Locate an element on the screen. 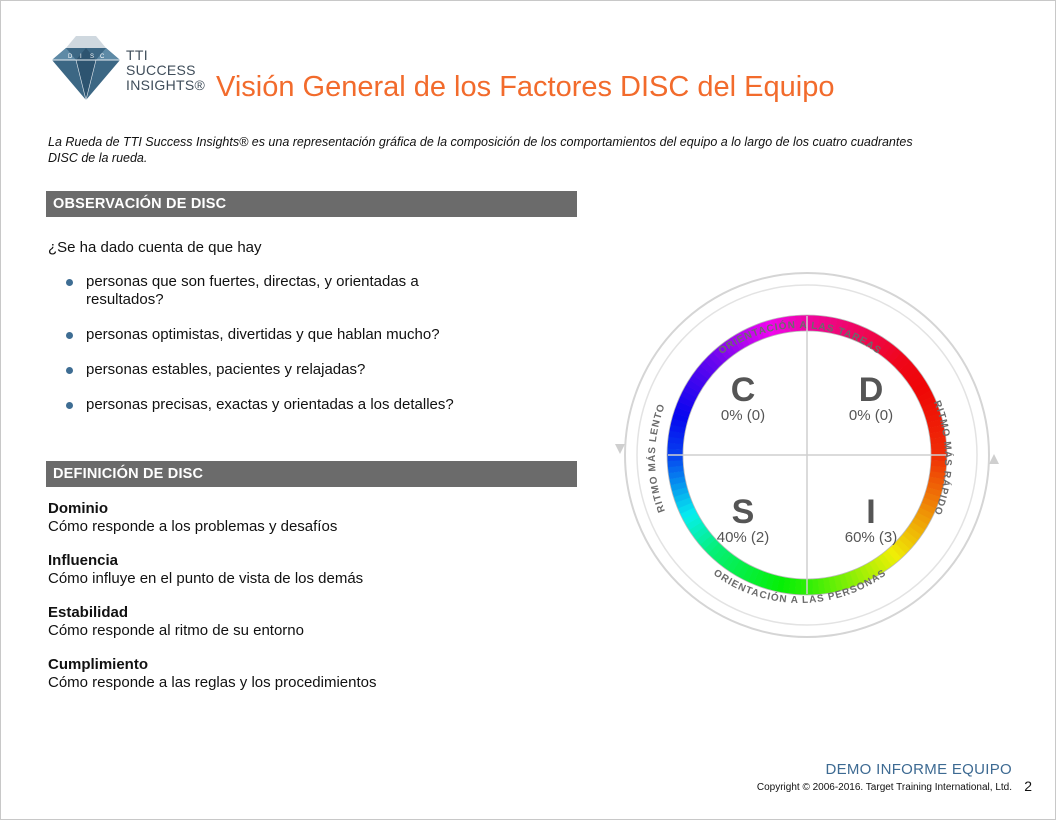 This screenshot has height=820, width=1056. svg-text: I is located at coordinates (81, 57).